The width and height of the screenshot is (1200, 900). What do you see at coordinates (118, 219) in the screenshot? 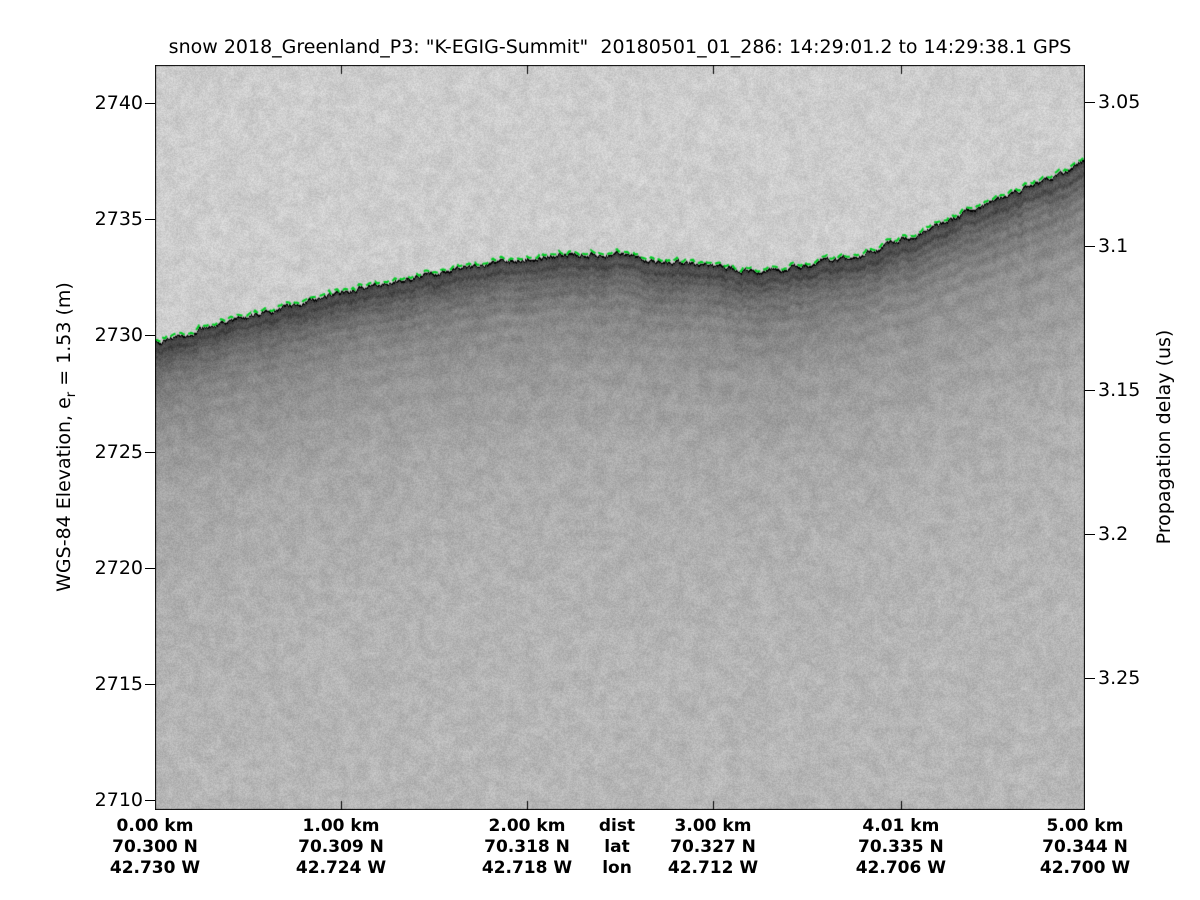
I see `left-axis-tick-label: 2735` at bounding box center [118, 219].